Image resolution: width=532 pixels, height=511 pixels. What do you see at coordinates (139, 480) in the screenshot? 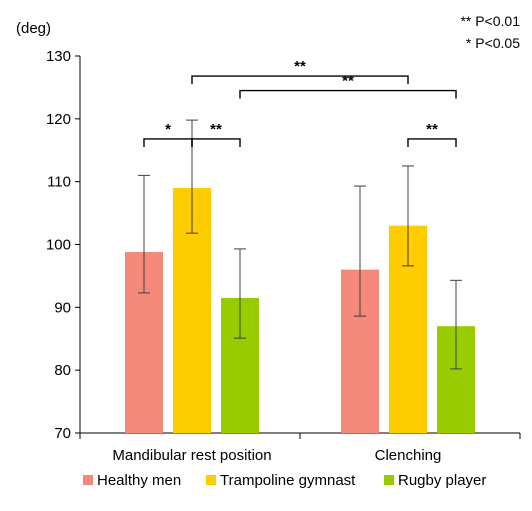
I see `legend-label: Healthy men` at bounding box center [139, 480].